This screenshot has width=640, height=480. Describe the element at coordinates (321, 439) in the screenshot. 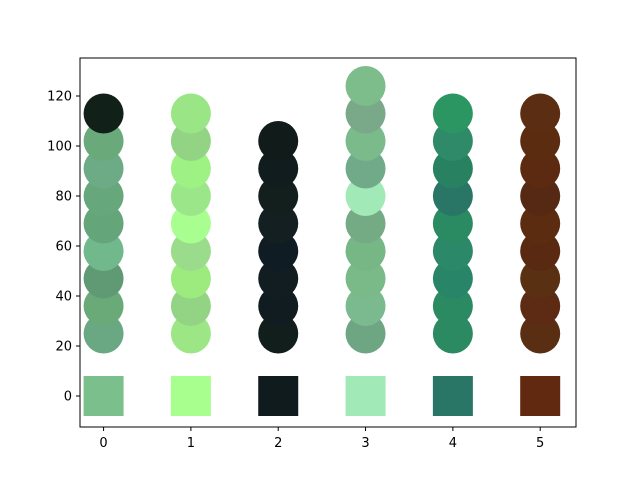

I see `x-axis: 0 1 2 3 4 5` at that location.